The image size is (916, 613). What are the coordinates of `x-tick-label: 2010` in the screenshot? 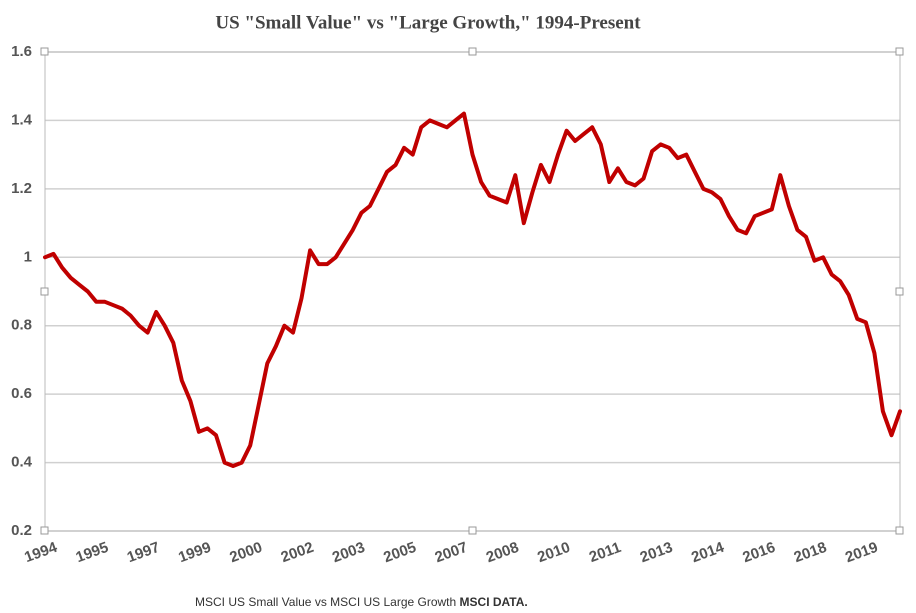 It's located at (553, 552).